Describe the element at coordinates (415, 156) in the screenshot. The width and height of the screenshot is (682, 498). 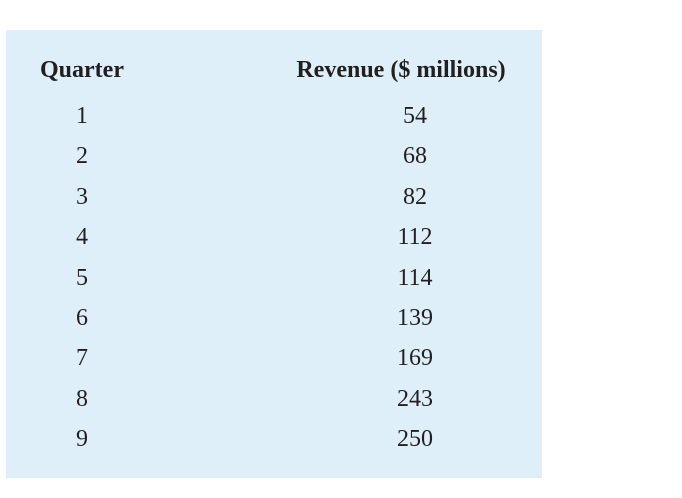
I see `revenue-cell: 68` at that location.